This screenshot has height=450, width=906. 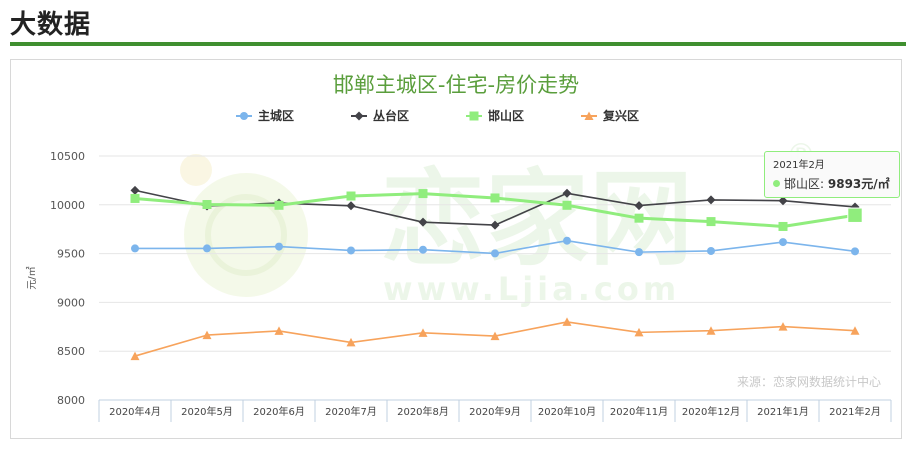 I want to click on x-tick-label: 2020年12月, so click(x=711, y=411).